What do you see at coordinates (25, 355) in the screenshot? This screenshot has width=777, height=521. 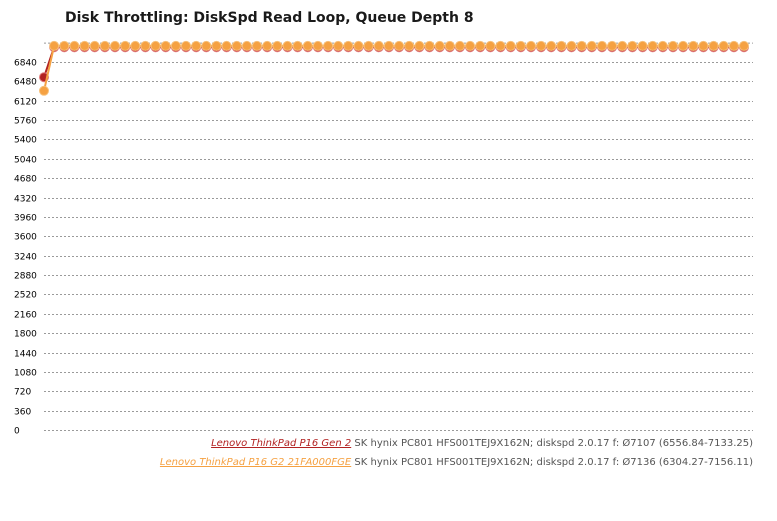 I see `y-tick-label: 1440` at bounding box center [25, 355].